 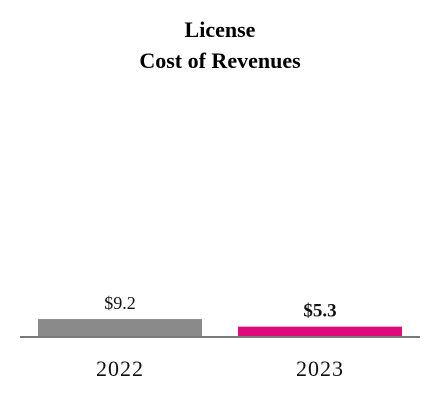 I want to click on chart-title-line-2: Cost of Revenues, so click(x=220, y=60).